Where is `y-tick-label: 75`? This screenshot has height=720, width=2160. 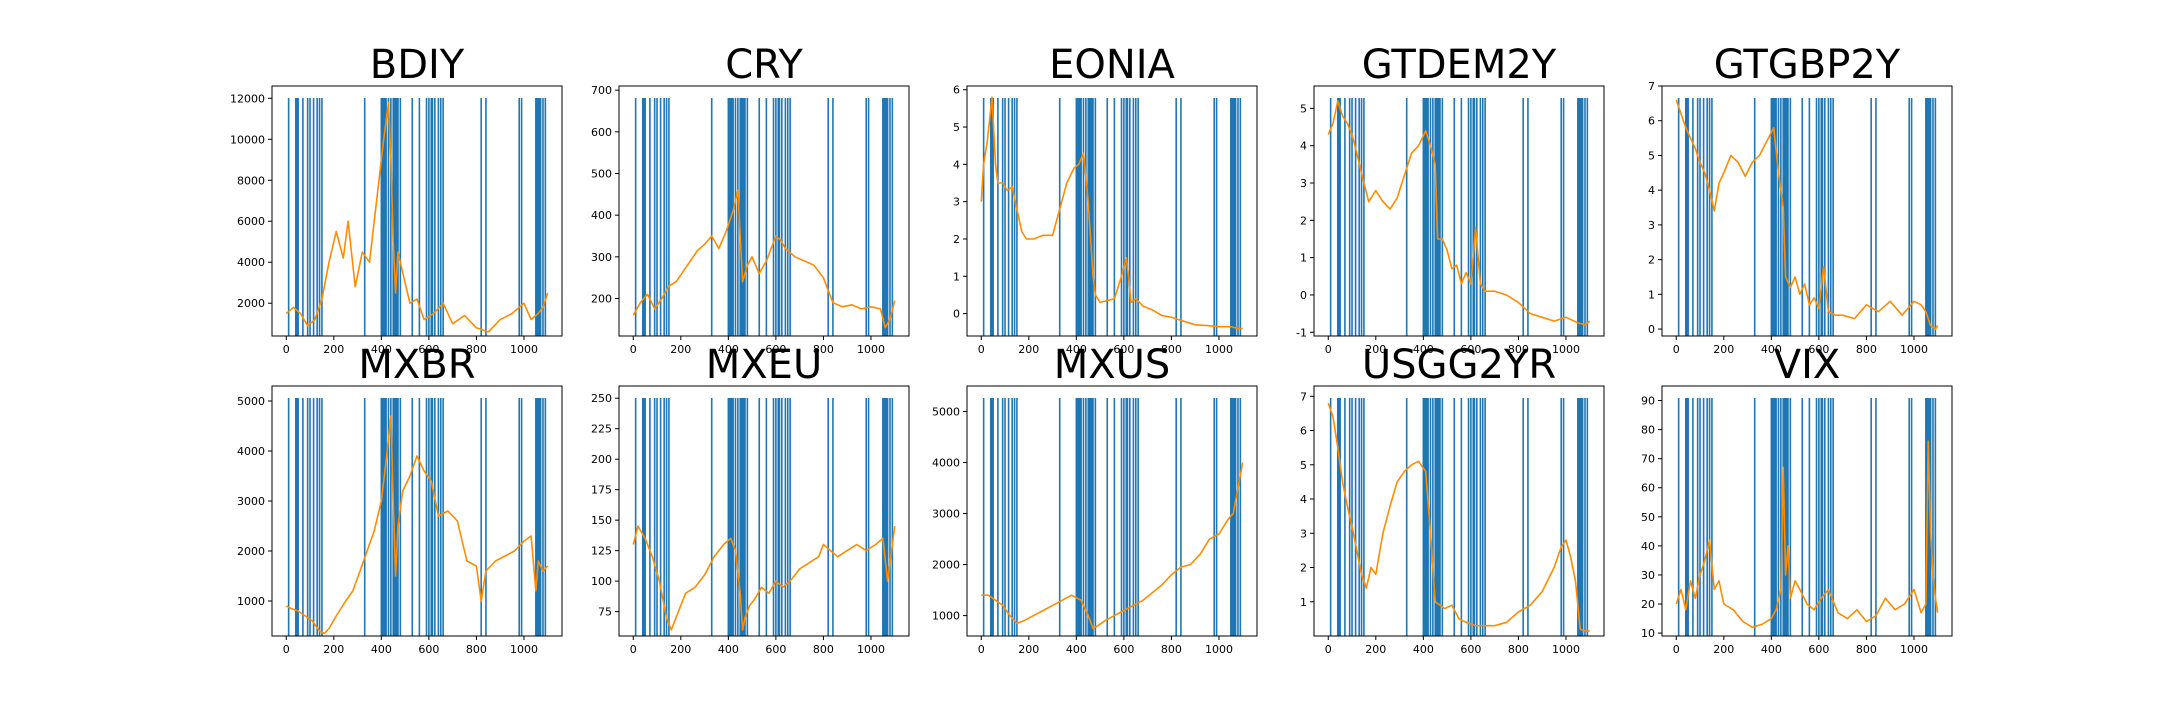
y-tick-label: 75 is located at coordinates (605, 612).